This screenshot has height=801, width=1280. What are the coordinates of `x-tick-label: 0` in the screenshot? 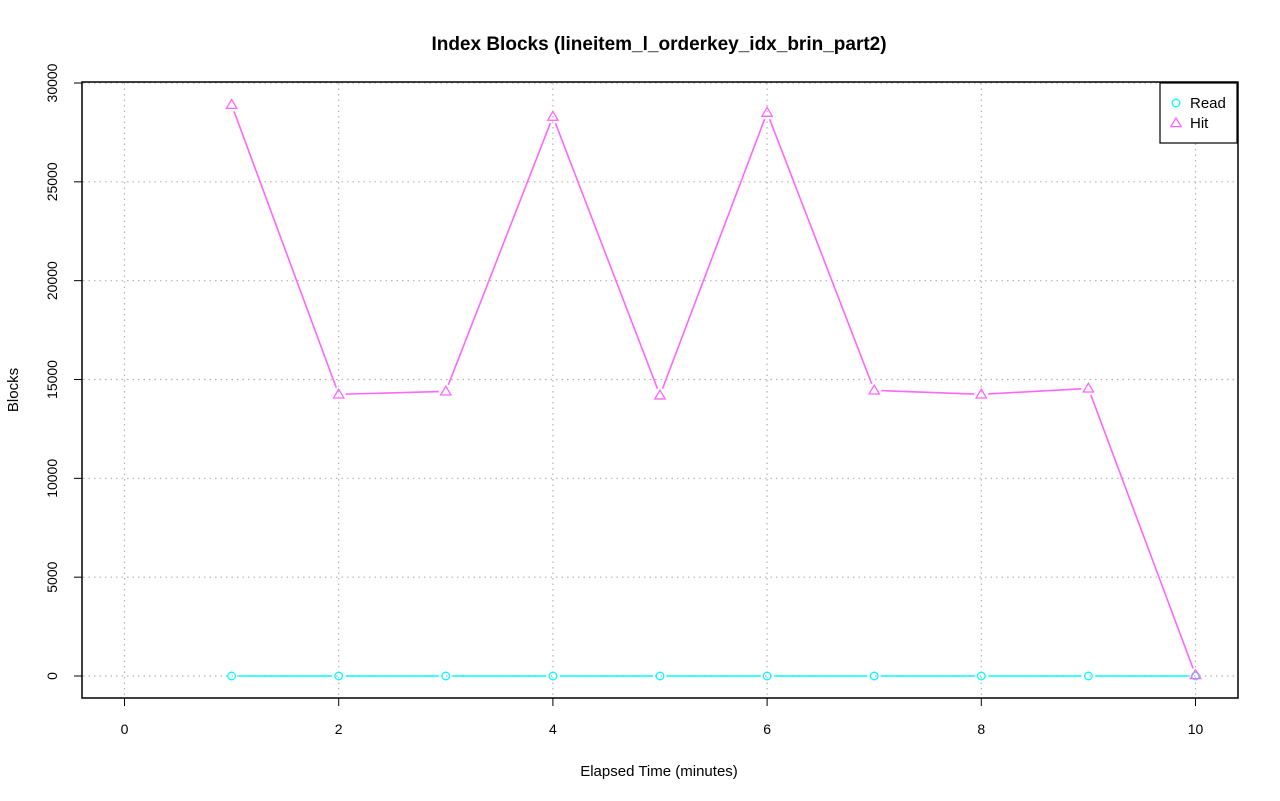 It's located at (125, 729).